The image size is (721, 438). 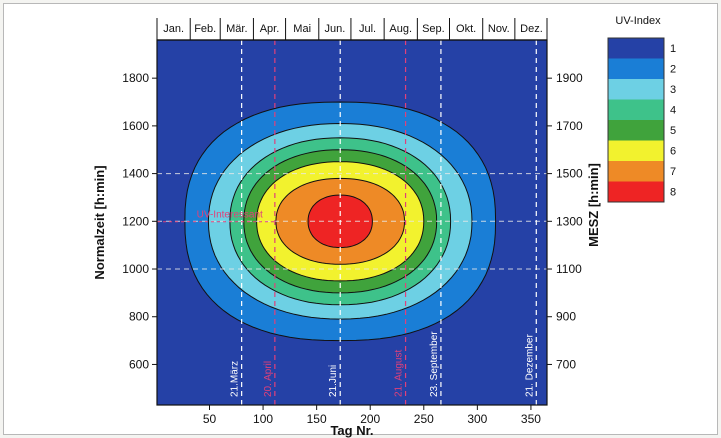 What do you see at coordinates (566, 317) in the screenshot?
I see `y2-tick-label-1: 900` at bounding box center [566, 317].